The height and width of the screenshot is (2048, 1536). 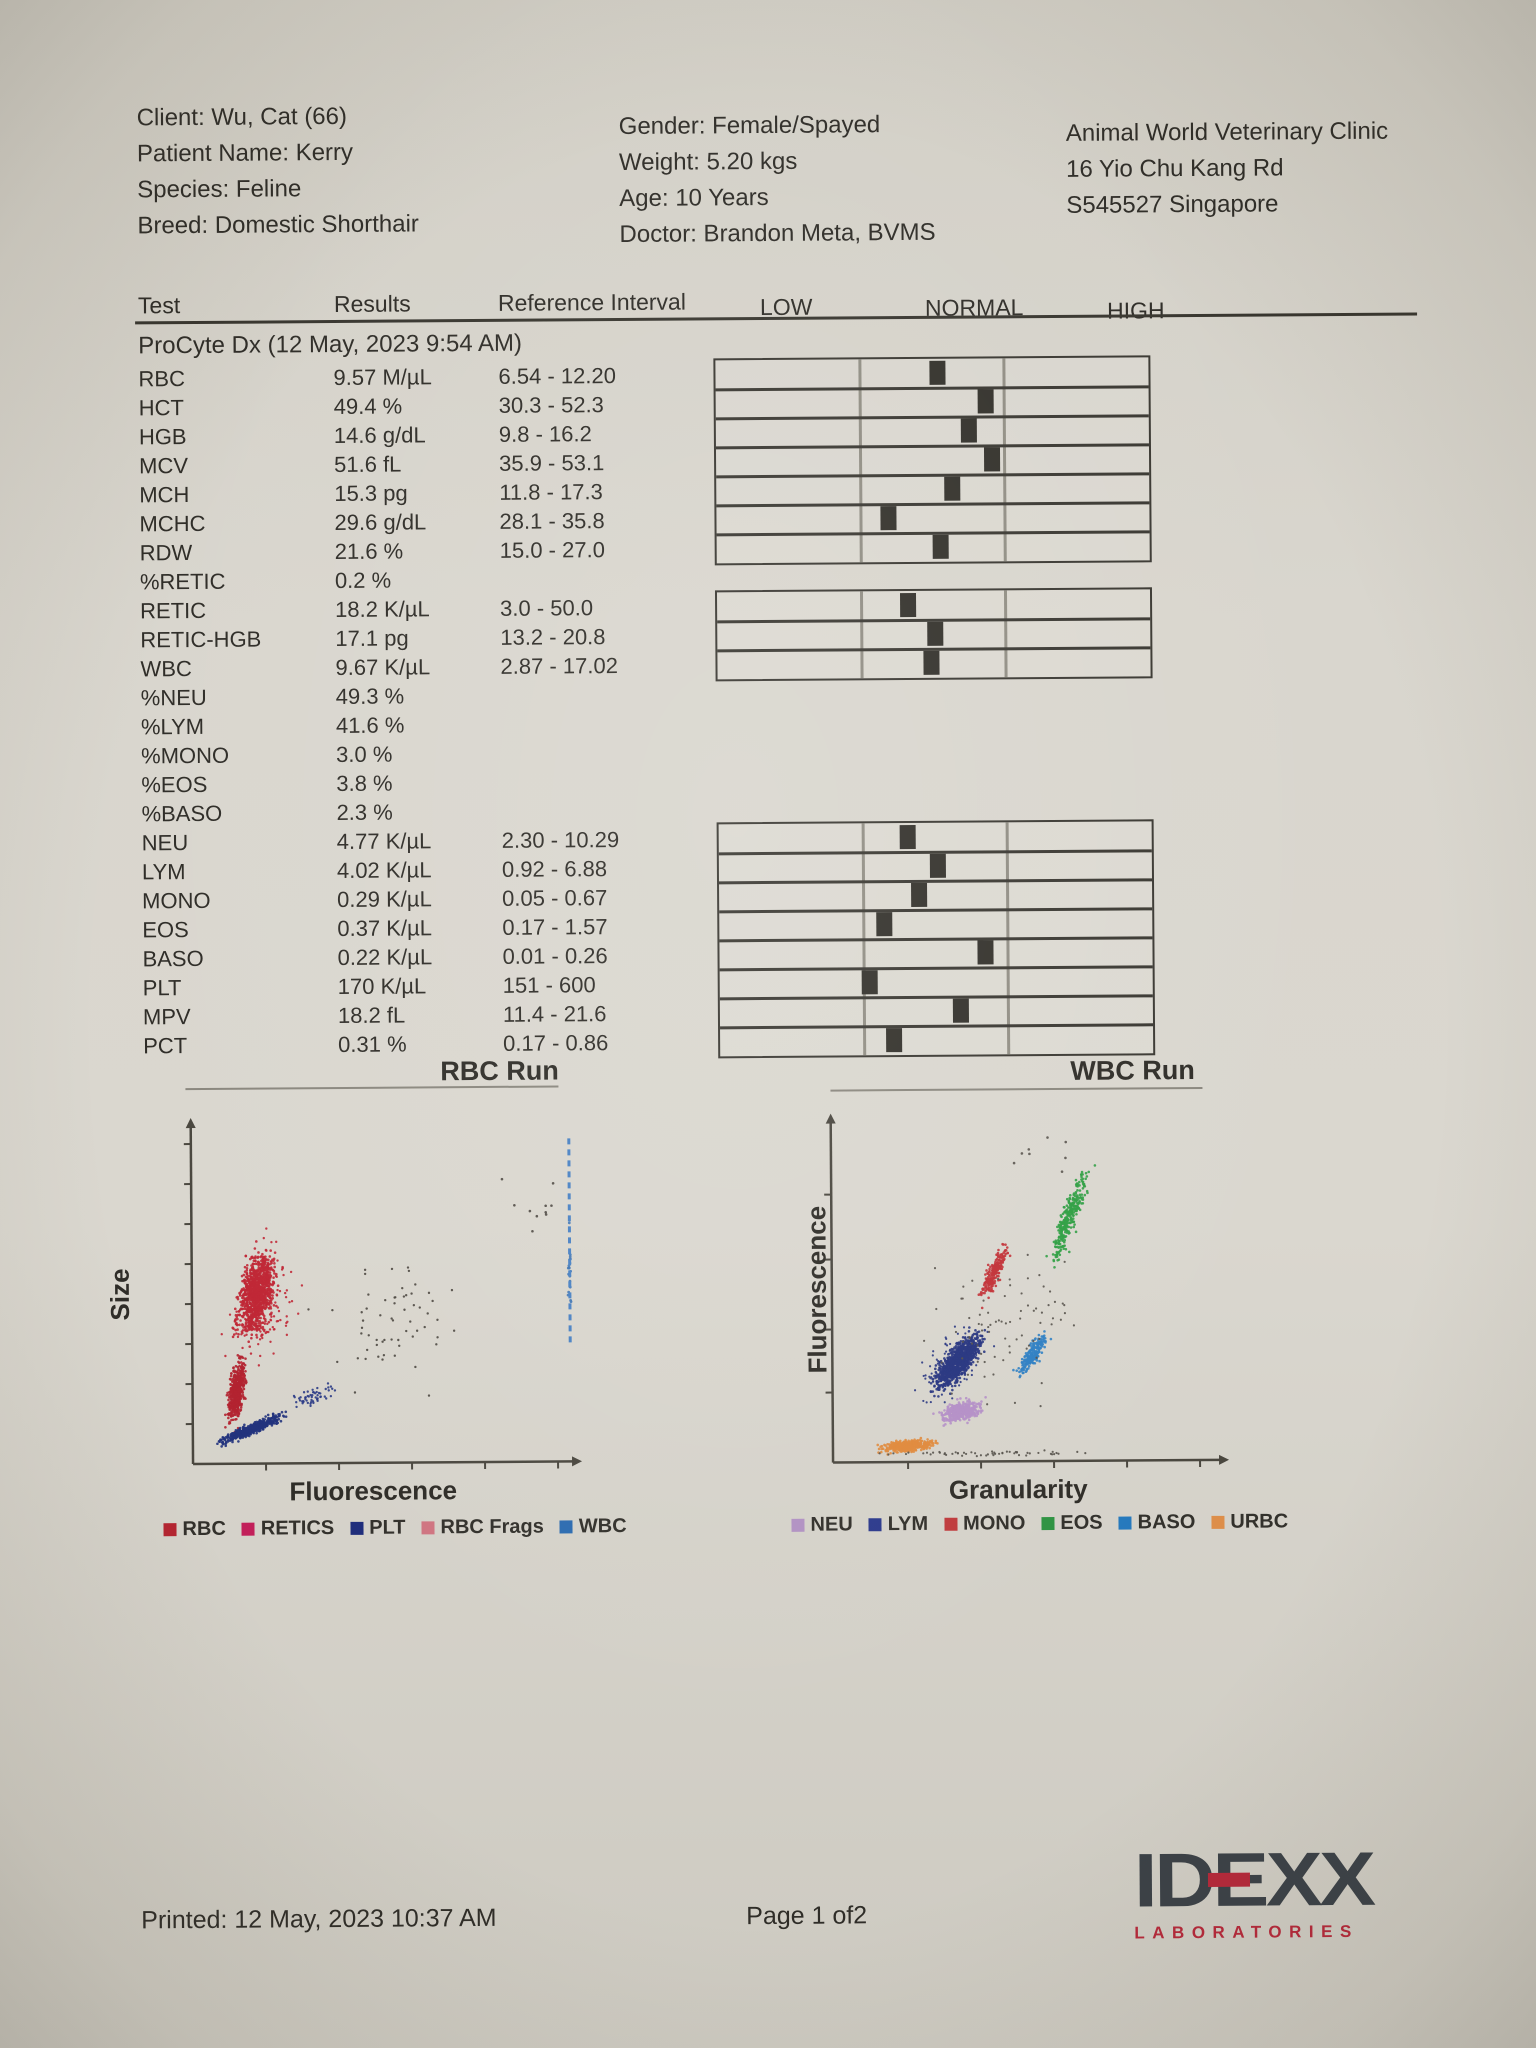 What do you see at coordinates (159, 305) in the screenshot?
I see `column-header-test: Test` at bounding box center [159, 305].